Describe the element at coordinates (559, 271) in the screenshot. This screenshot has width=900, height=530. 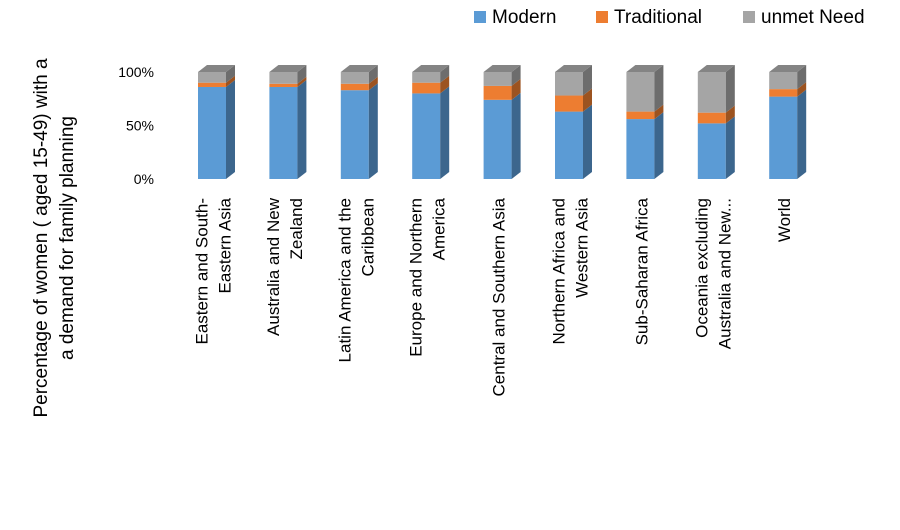
I see `x-tick-label-line: Northern Africa and` at that location.